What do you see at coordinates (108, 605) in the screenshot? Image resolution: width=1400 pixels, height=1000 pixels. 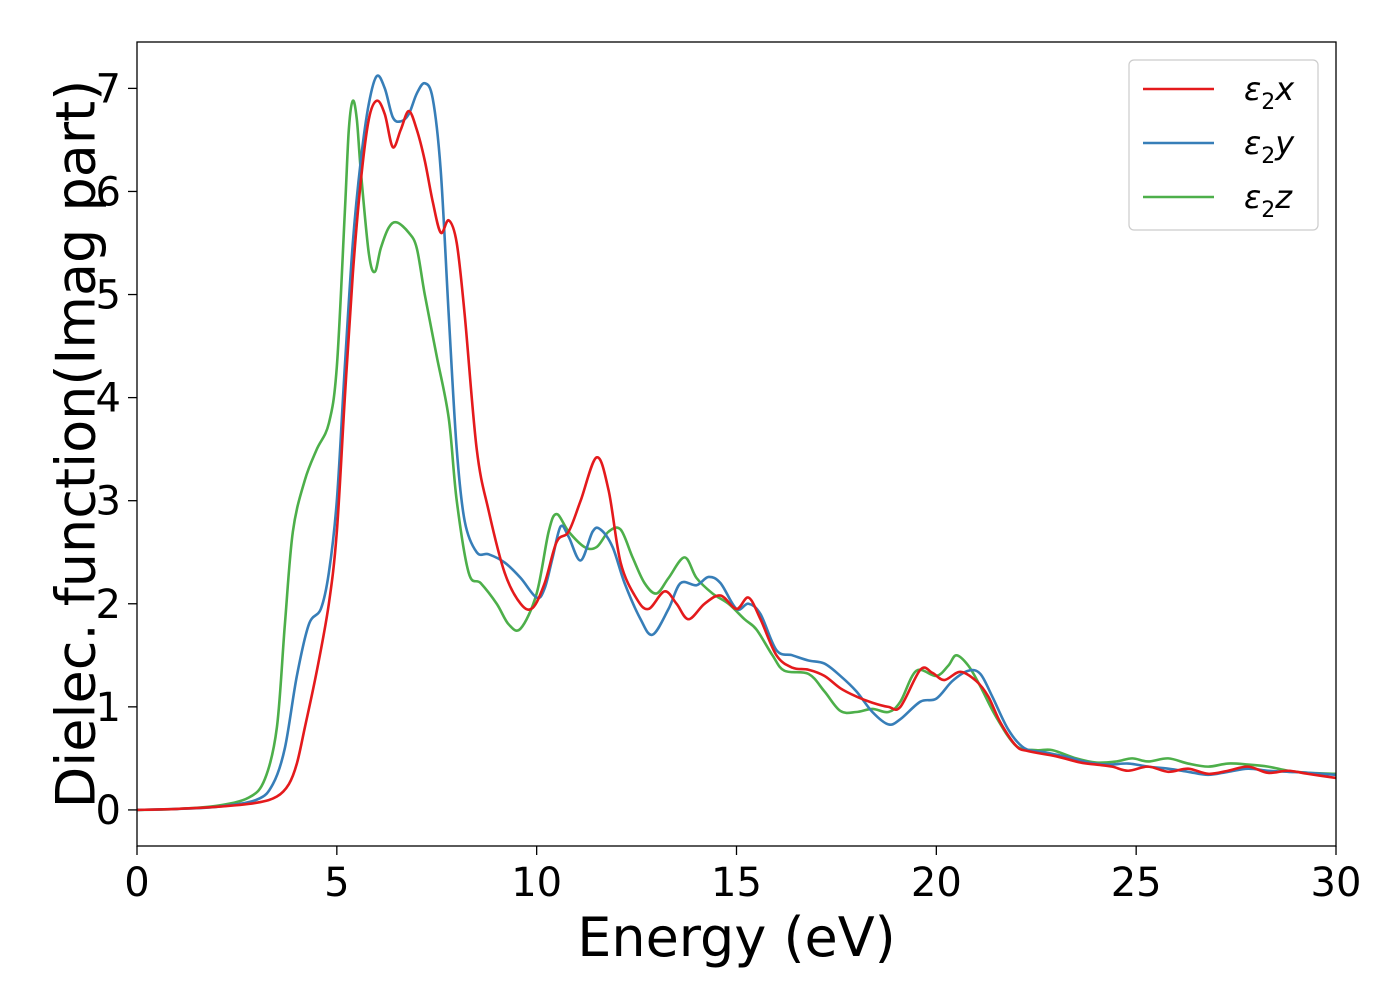 I see `y-tick-label: 2` at bounding box center [108, 605].